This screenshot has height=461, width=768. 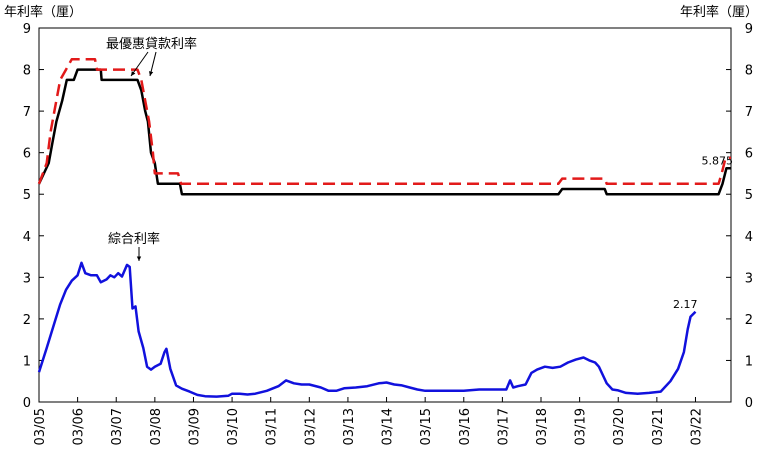 What do you see at coordinates (194, 426) in the screenshot?
I see `x-tick-label: 03/09` at bounding box center [194, 426].